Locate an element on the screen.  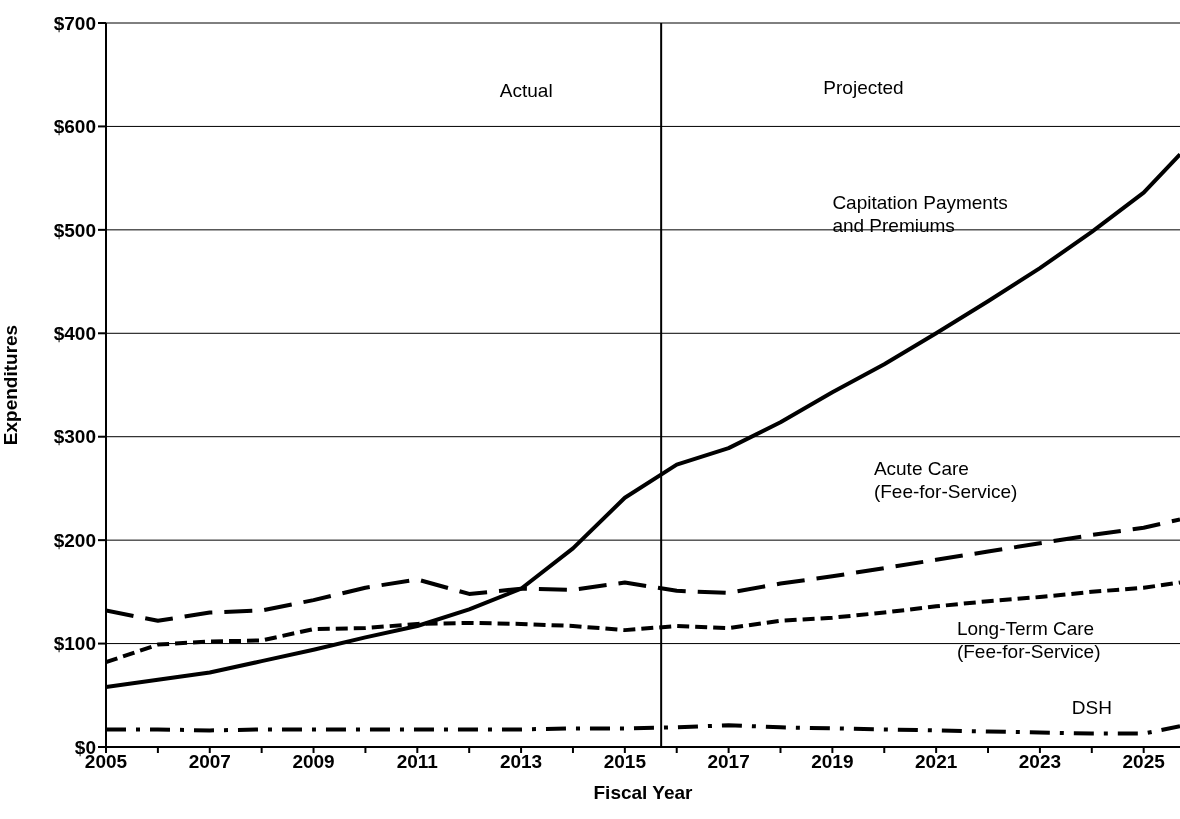
y-tick-label: $700 is located at coordinates (74, 23).